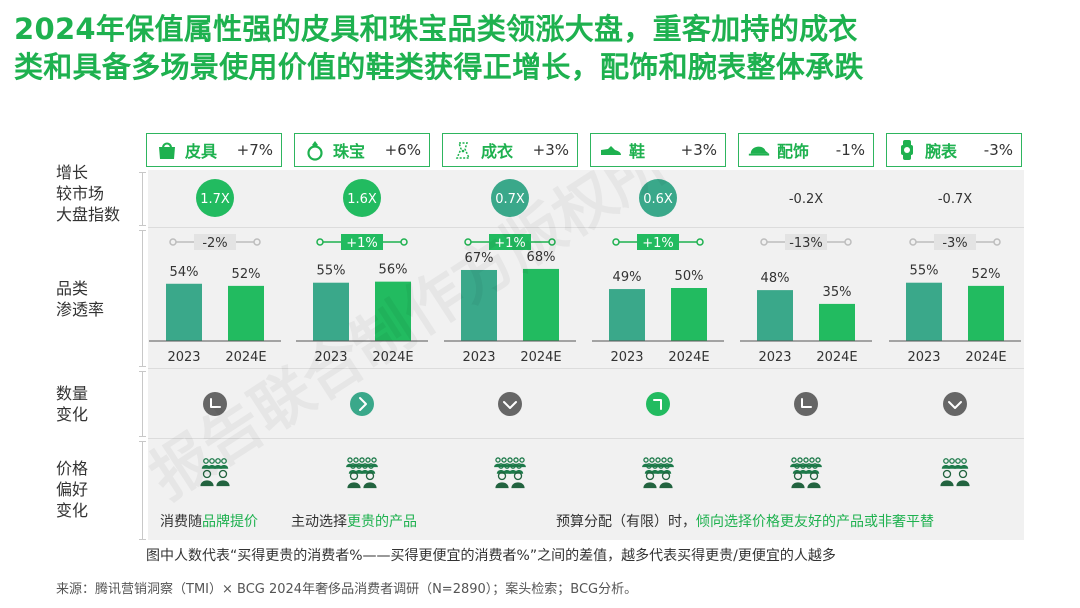 Image resolution: width=1080 pixels, height=608 pixels. Describe the element at coordinates (80, 309) in the screenshot. I see `row-label-line: 渗透率` at that location.